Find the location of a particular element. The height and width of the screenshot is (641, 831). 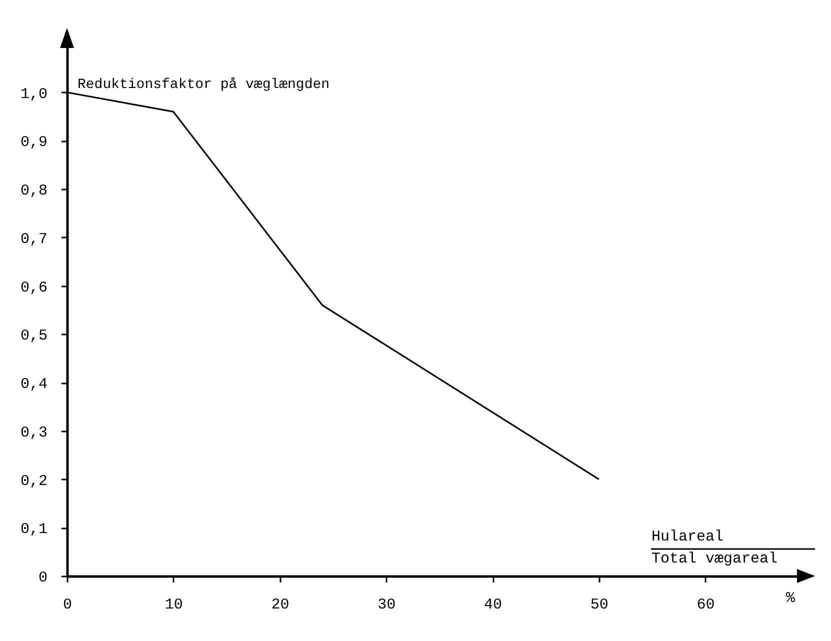

y-tick-label: 0,9 is located at coordinates (34, 143).